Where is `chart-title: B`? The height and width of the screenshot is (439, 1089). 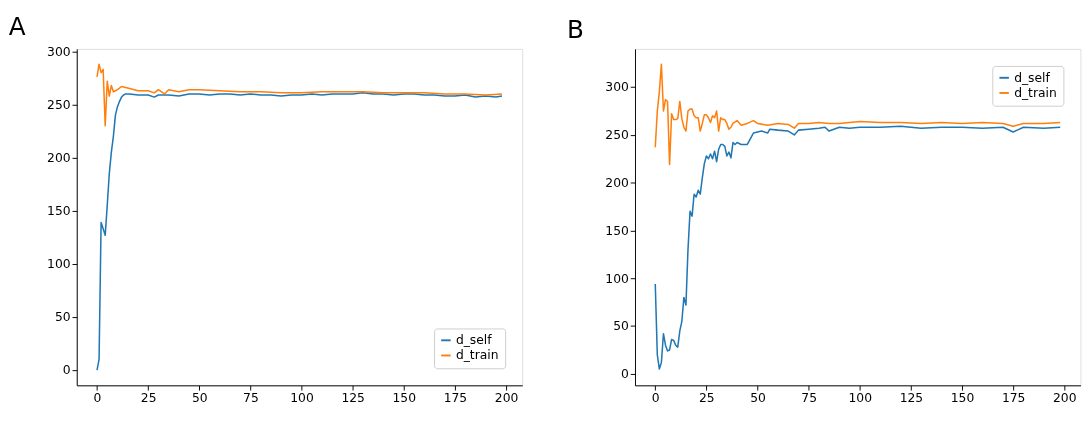
chart-title: B is located at coordinates (575, 30).